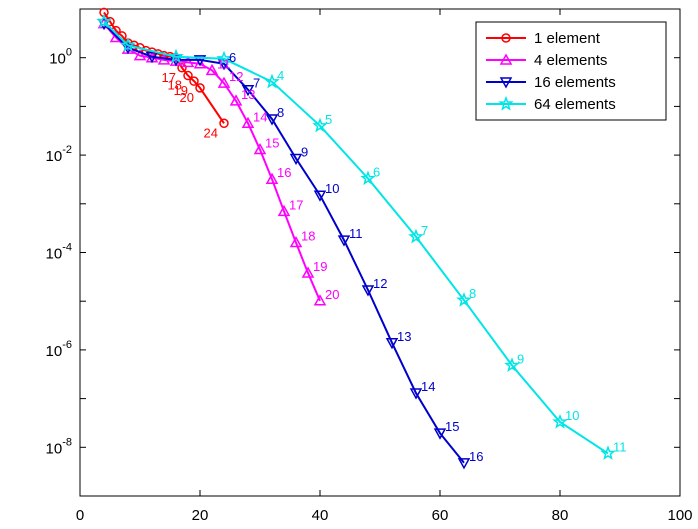 The width and height of the screenshot is (698, 529). I want to click on iteration-label: 24, so click(211, 132).